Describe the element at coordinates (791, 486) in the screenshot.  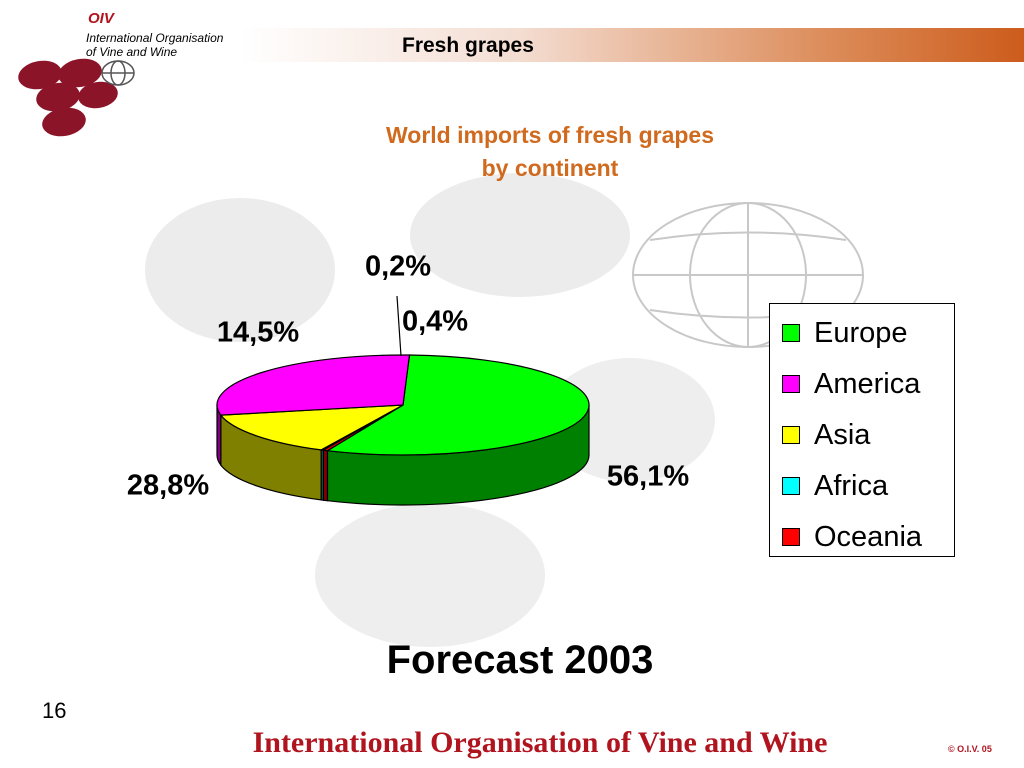
I see `legend-swatch-africa` at that location.